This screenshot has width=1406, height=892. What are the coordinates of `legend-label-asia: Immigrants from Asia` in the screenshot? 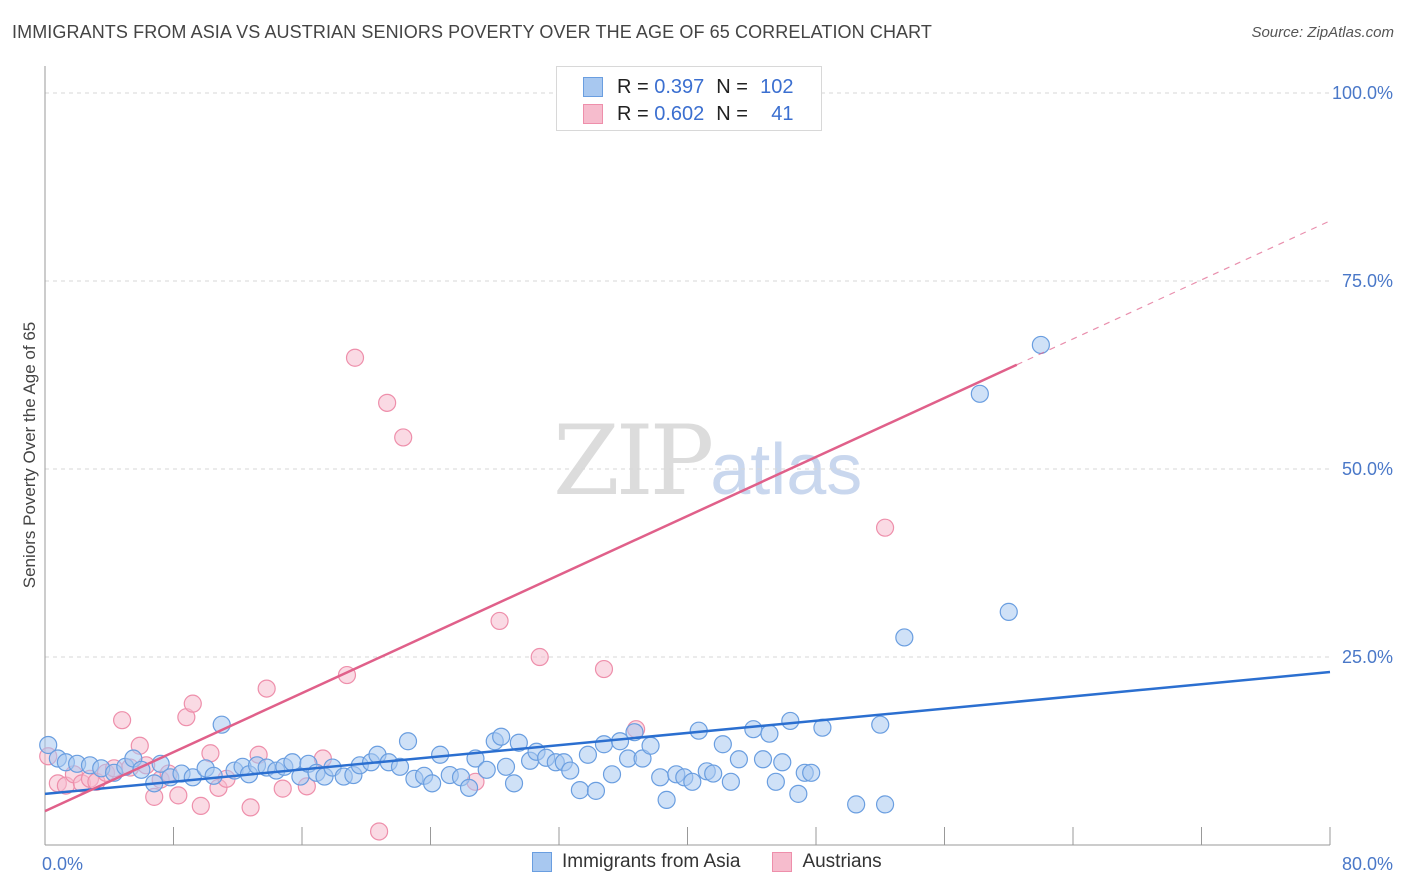 It's located at (651, 861).